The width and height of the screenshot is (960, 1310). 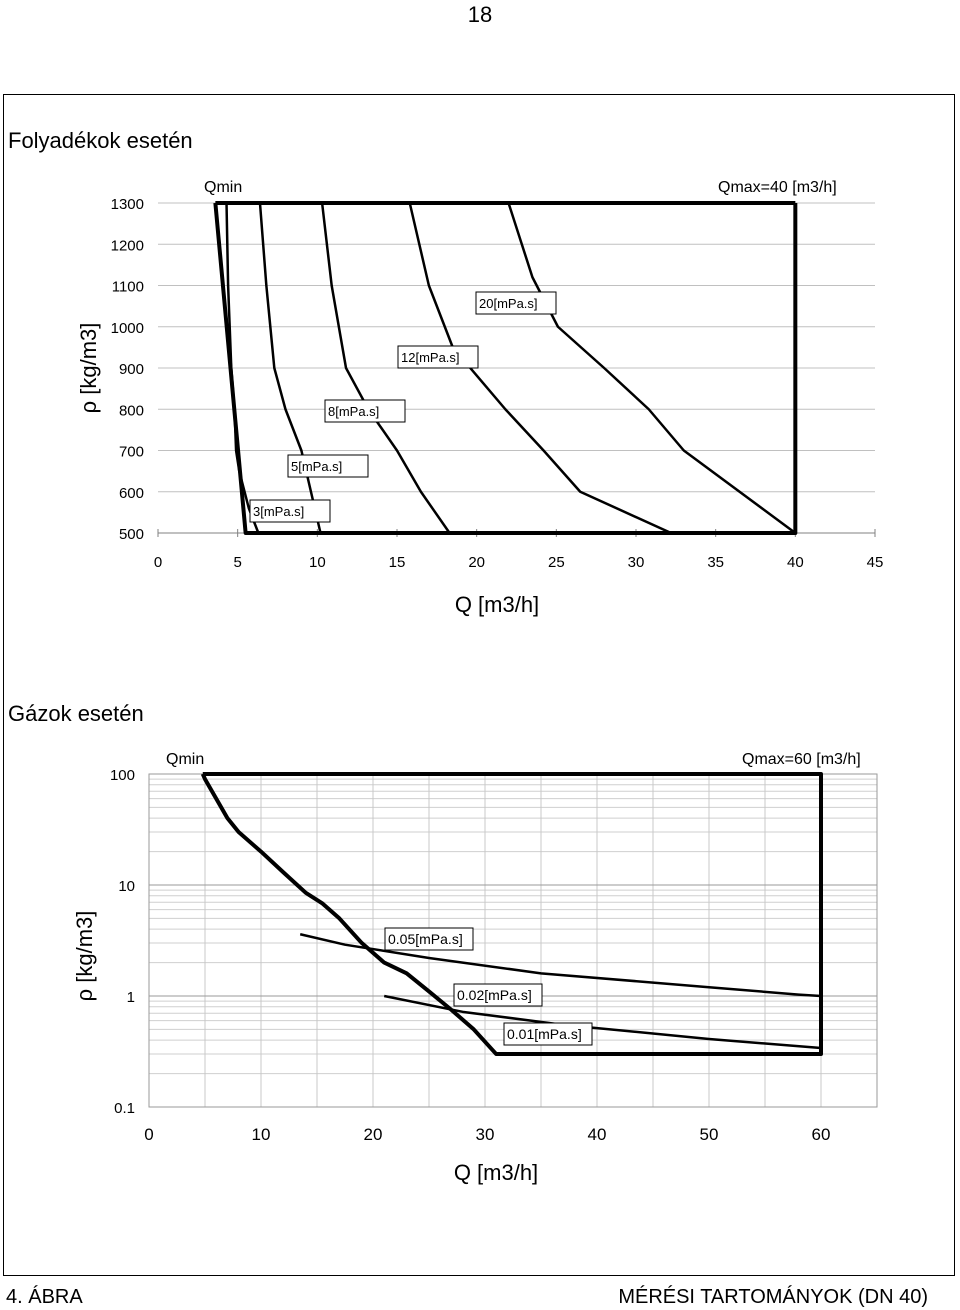 What do you see at coordinates (875, 562) in the screenshot?
I see `x-tick-label: 45` at bounding box center [875, 562].